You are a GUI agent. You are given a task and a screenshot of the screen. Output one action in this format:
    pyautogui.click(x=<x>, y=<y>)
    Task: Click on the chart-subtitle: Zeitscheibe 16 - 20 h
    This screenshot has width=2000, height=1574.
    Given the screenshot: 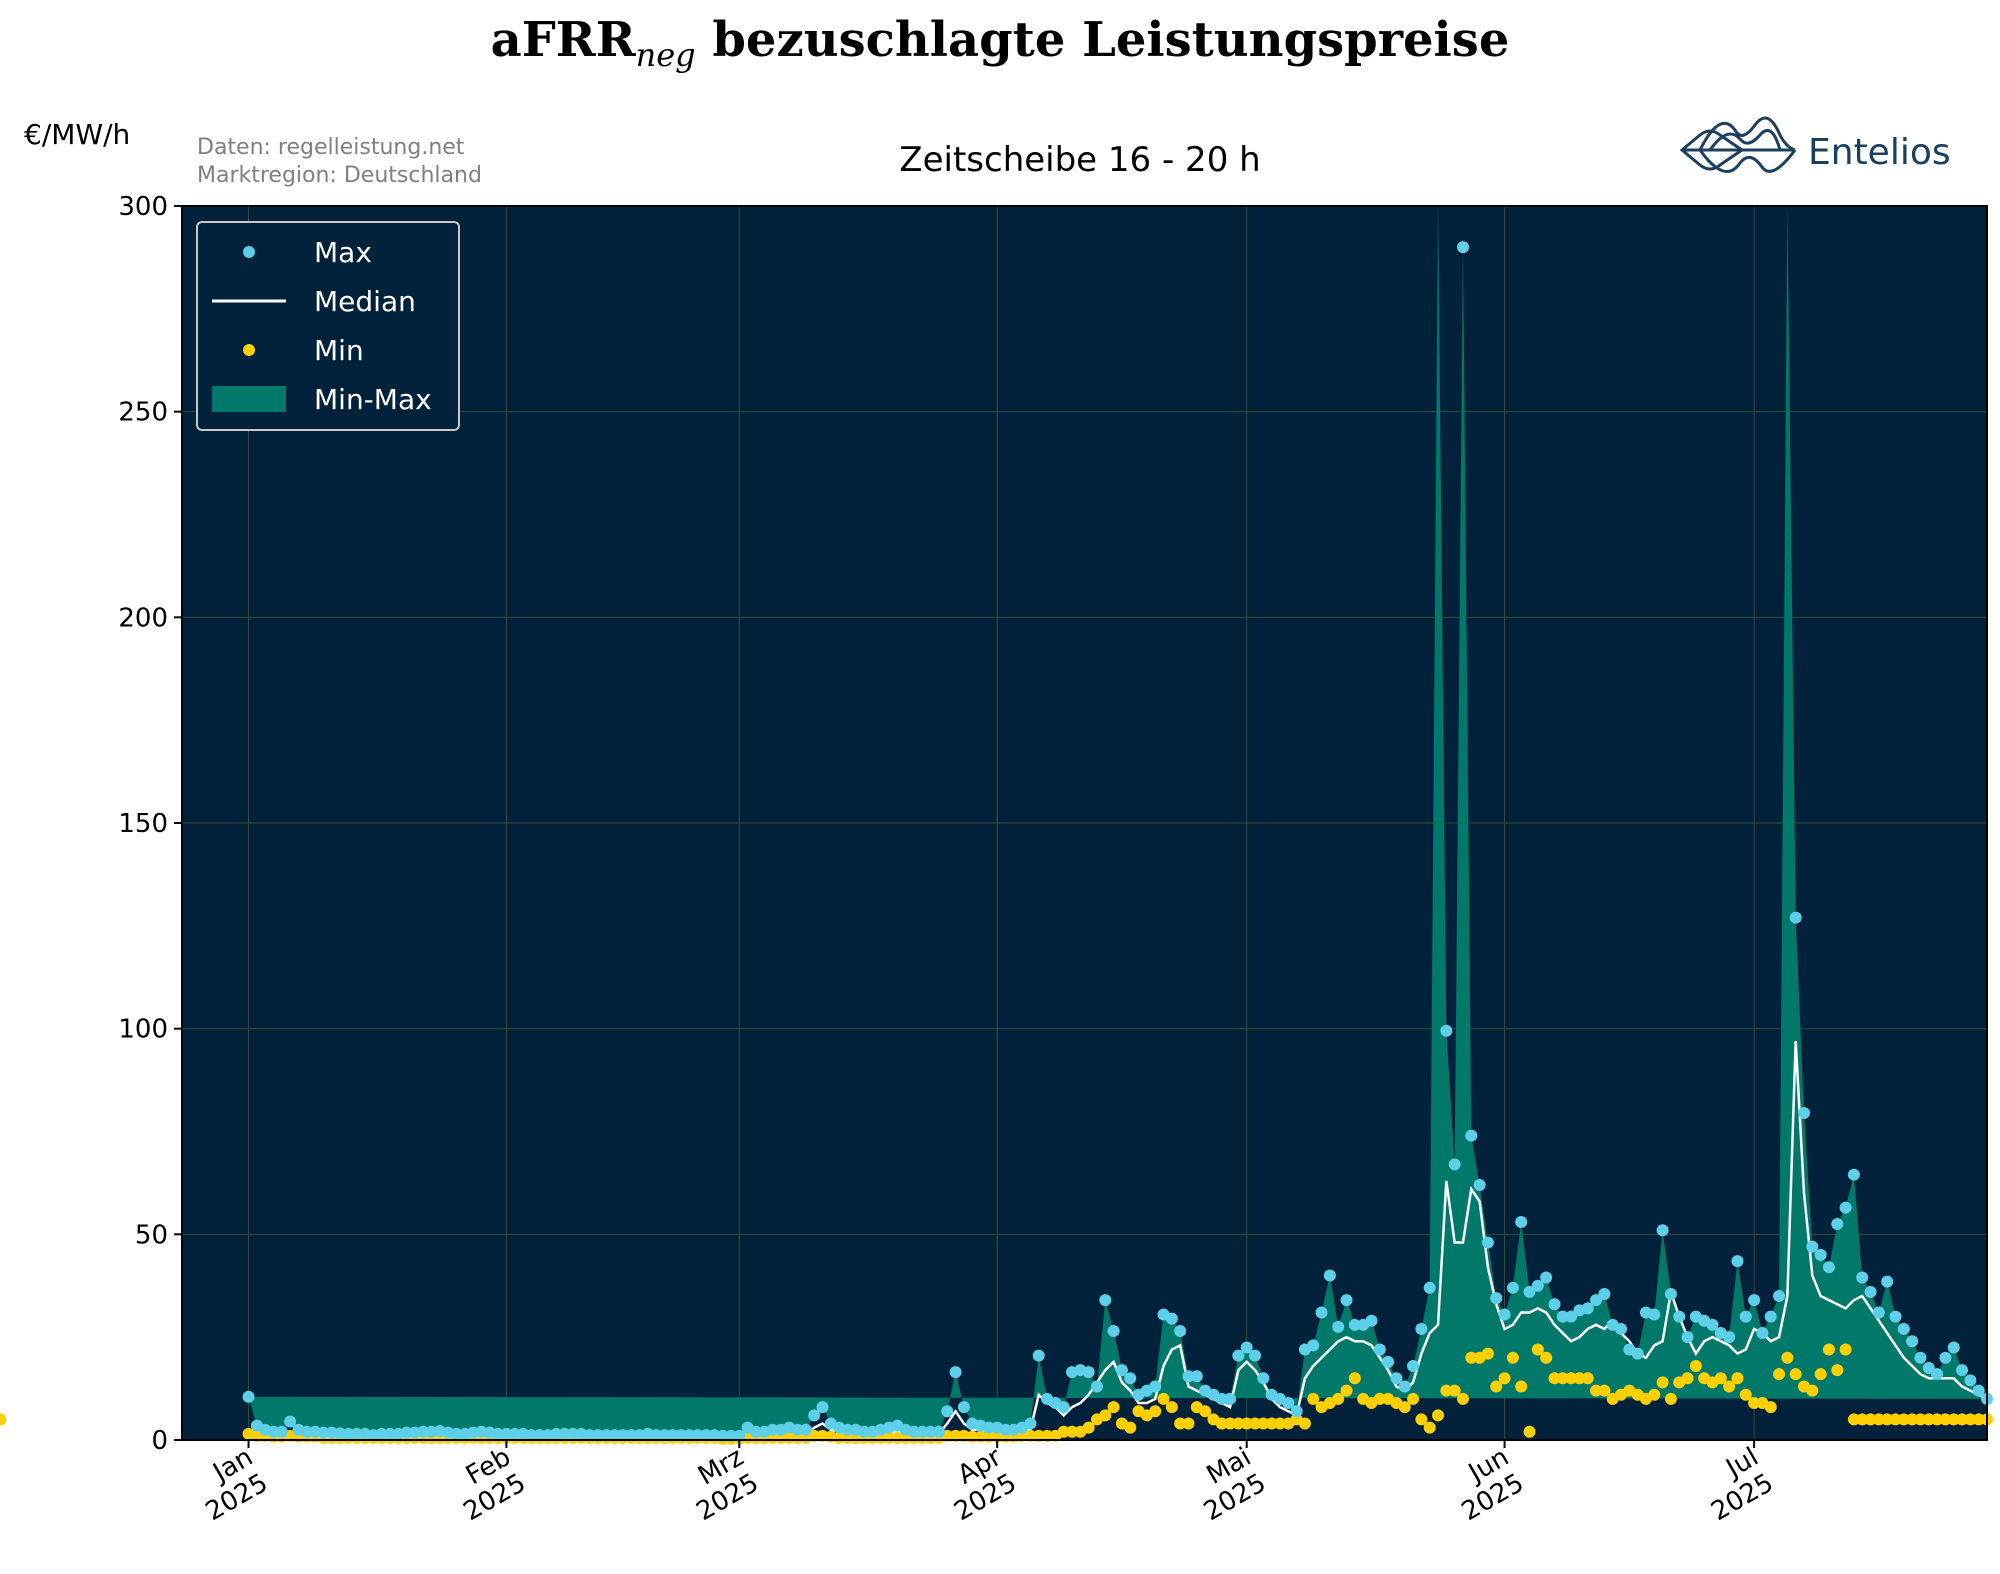 What is the action you would take?
    pyautogui.click(x=1080, y=160)
    